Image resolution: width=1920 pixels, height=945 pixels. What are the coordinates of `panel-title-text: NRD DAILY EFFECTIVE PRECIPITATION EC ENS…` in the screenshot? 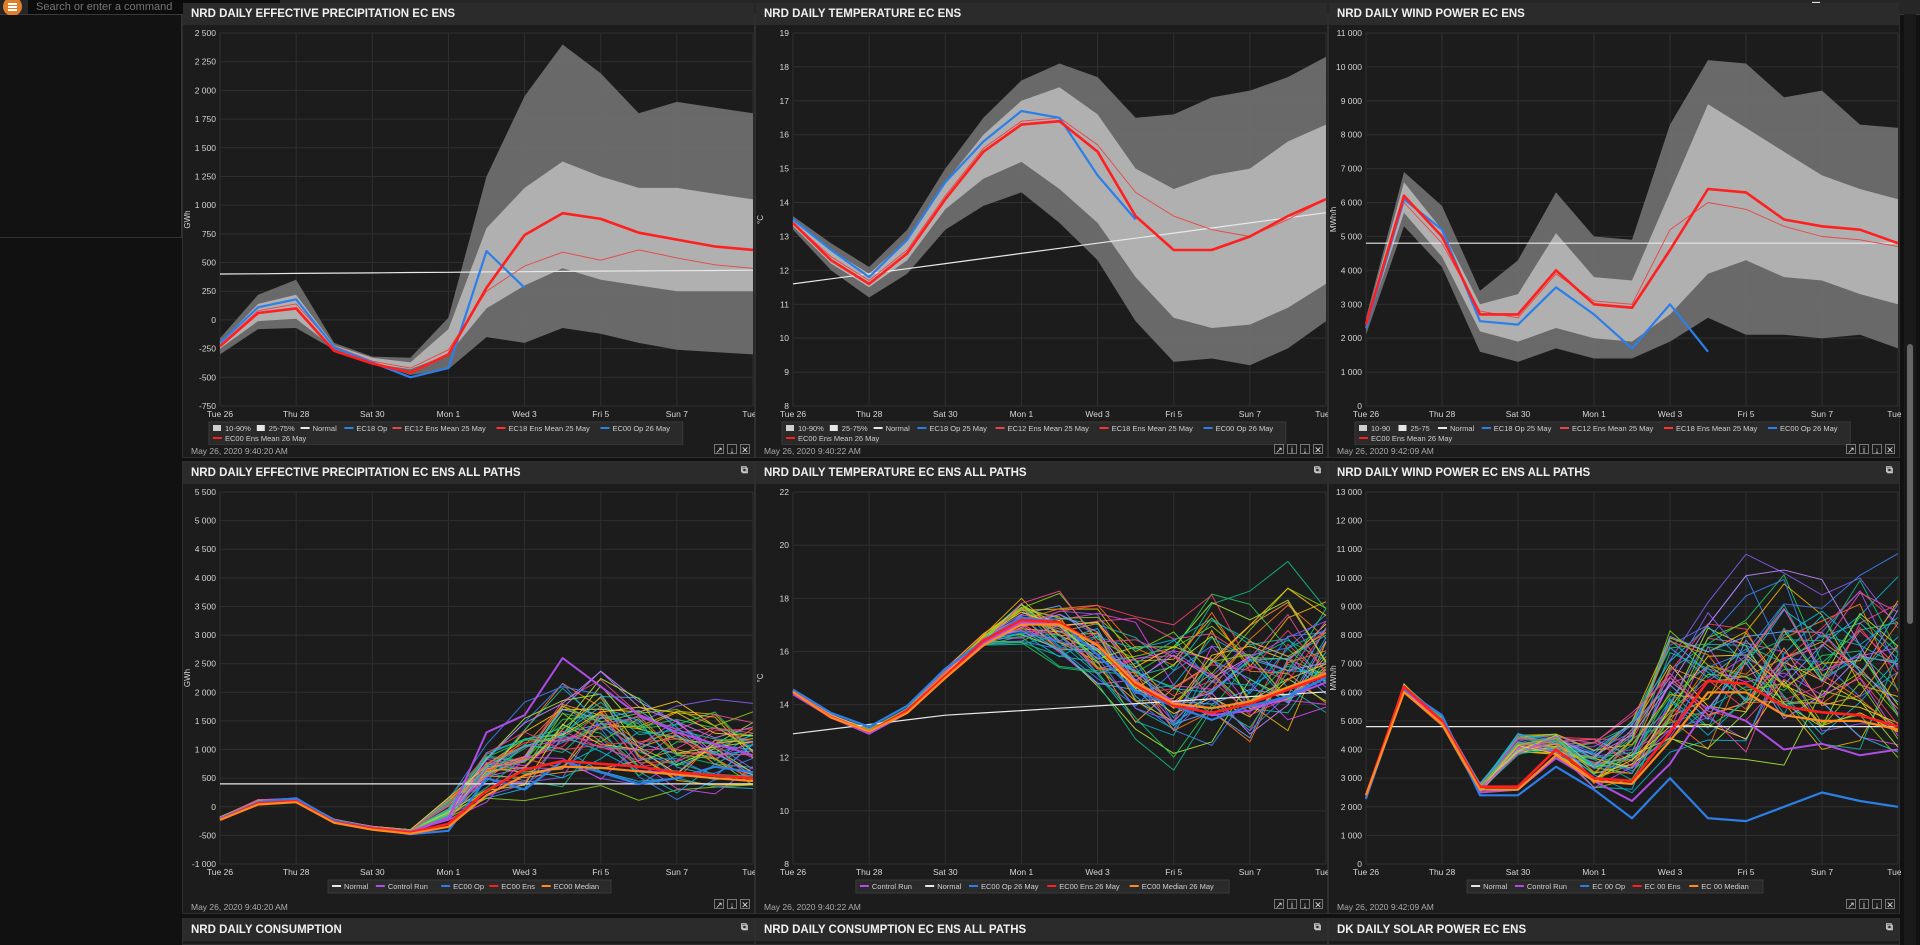 It's located at (356, 473).